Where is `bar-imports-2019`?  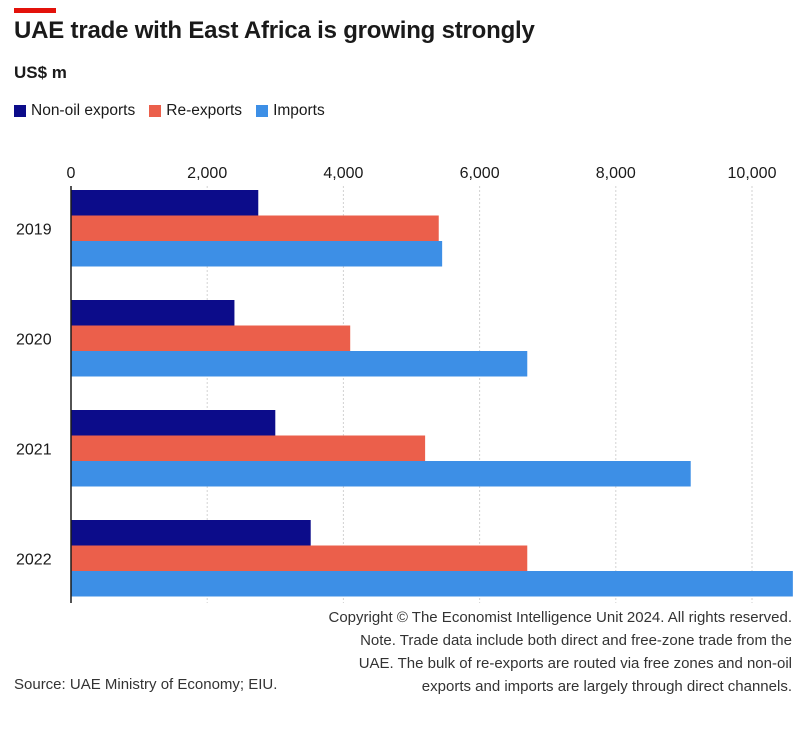 bar-imports-2019 is located at coordinates (257, 254).